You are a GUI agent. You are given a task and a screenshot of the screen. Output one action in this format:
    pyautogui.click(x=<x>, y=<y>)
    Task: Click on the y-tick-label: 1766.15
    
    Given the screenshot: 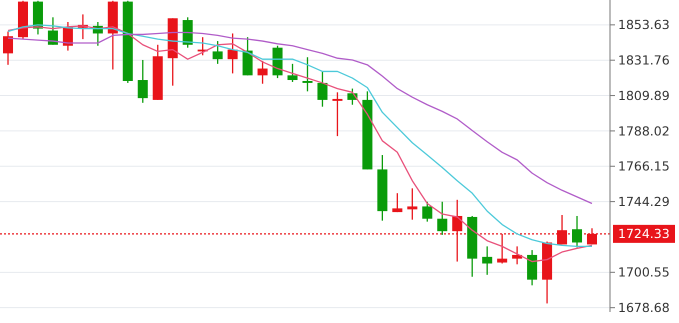 What is the action you would take?
    pyautogui.click(x=644, y=166)
    